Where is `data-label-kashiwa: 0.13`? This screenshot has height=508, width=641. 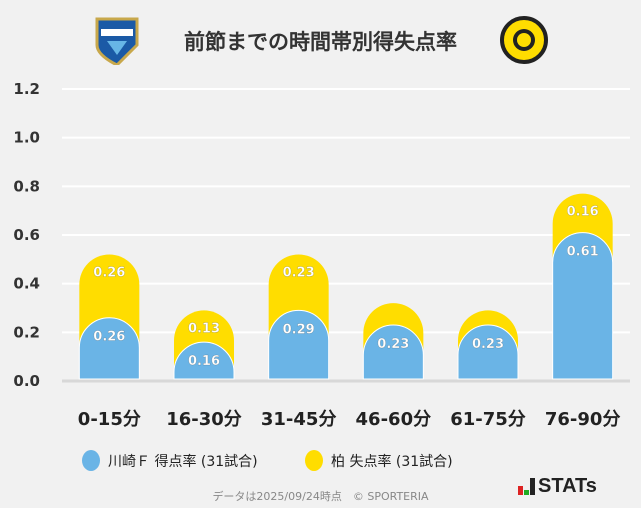 data-label-kashiwa: 0.13 is located at coordinates (204, 328).